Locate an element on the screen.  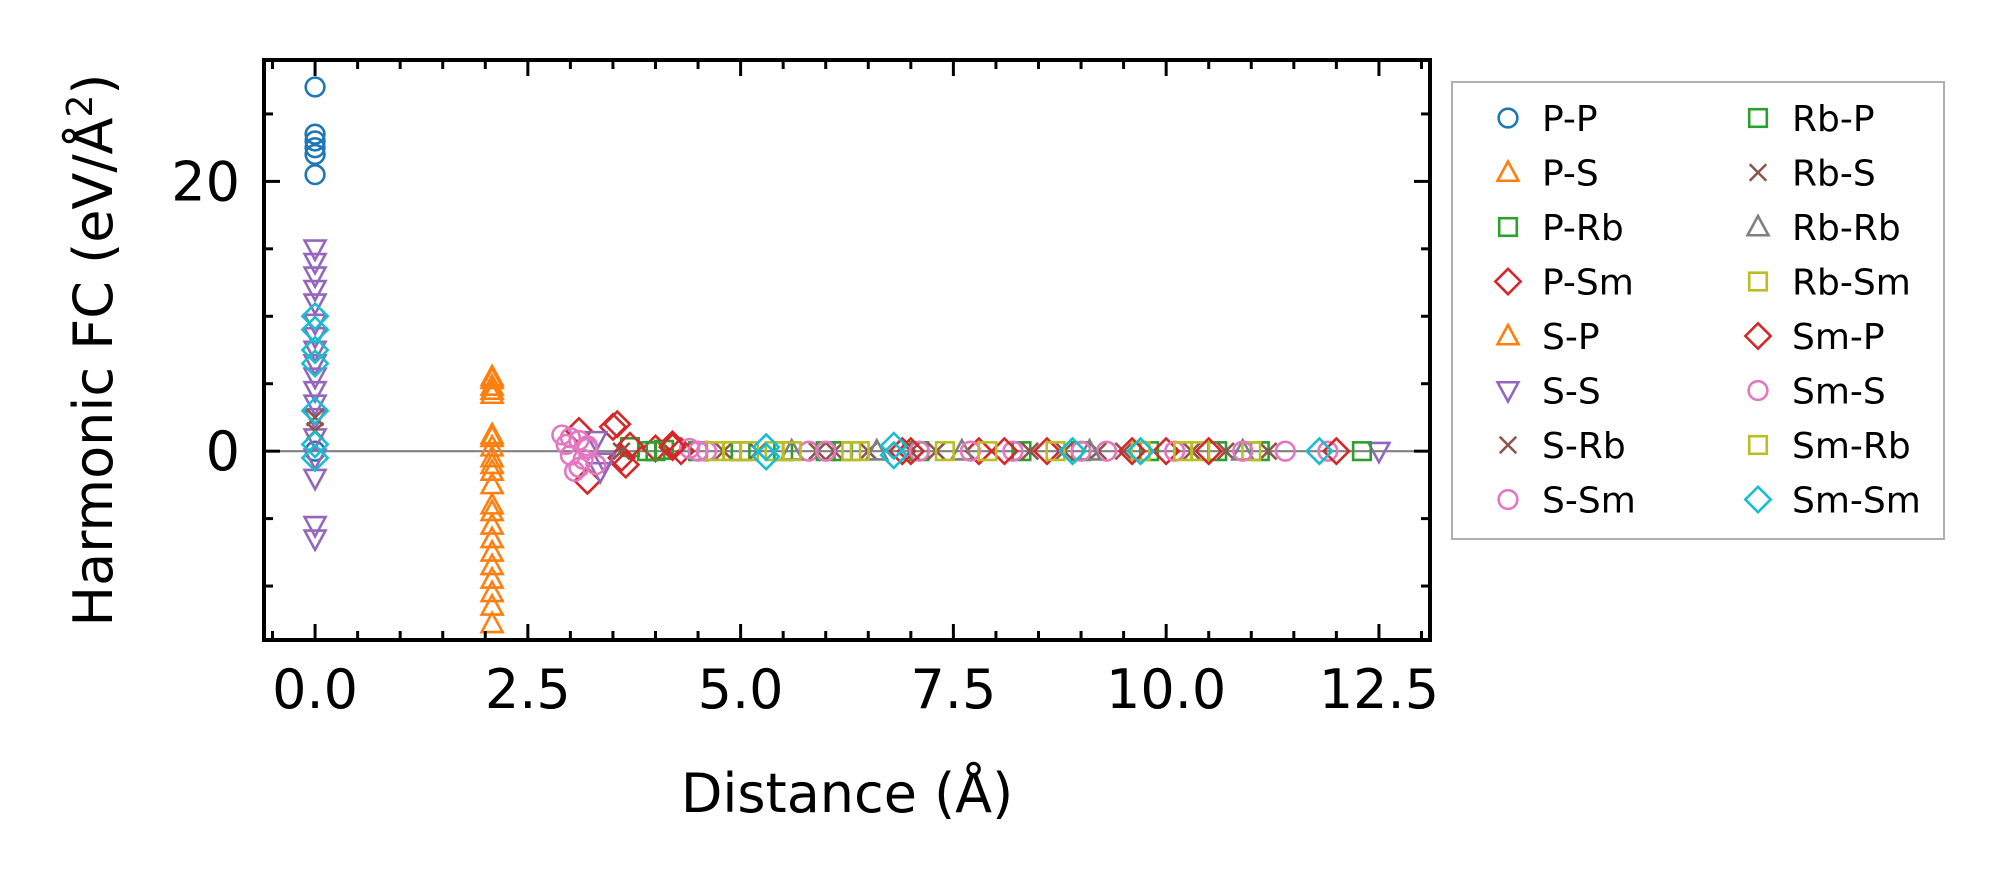
series-s-sm is located at coordinates (945, 453).